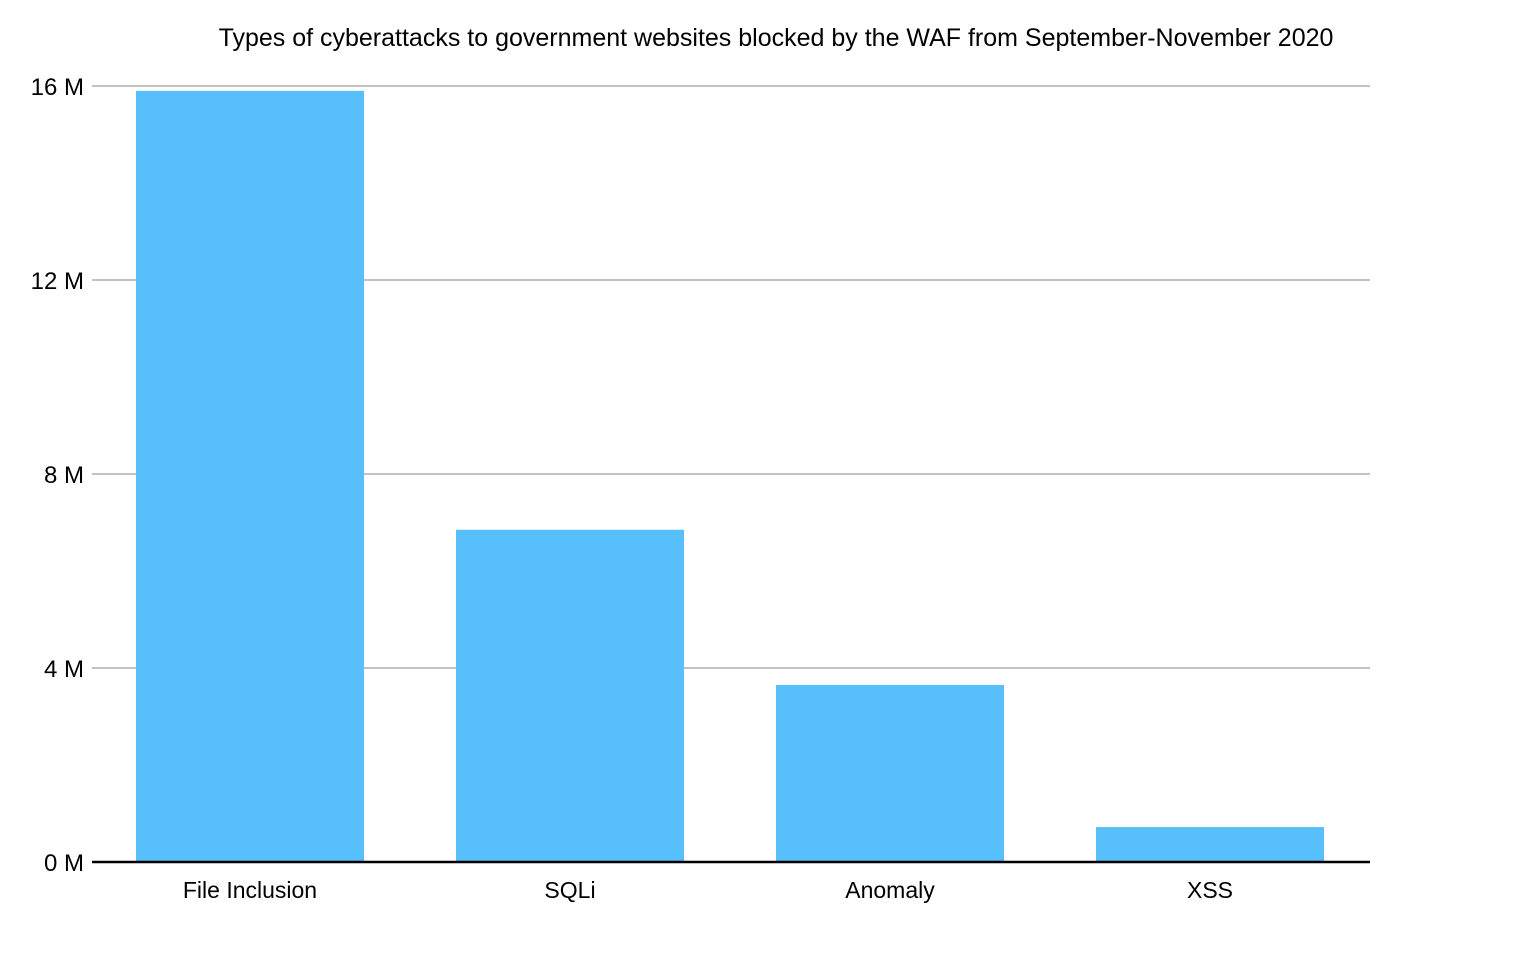 This screenshot has width=1520, height=960. What do you see at coordinates (57, 281) in the screenshot?
I see `y-tick-label: 12 M` at bounding box center [57, 281].